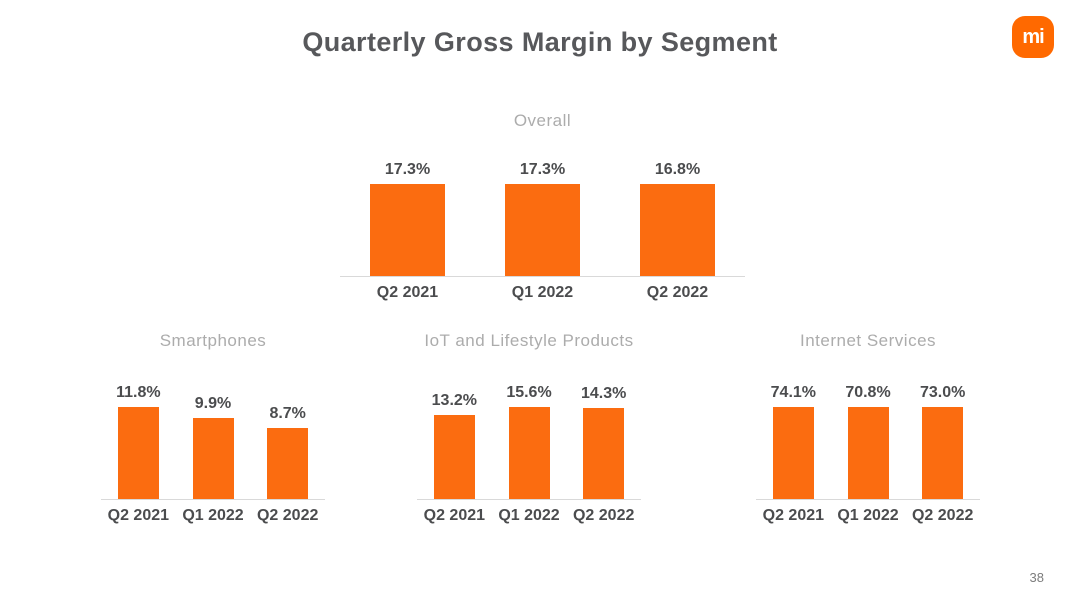 The height and width of the screenshot is (607, 1080). I want to click on bar-slot: 15.6%, so click(529, 441).